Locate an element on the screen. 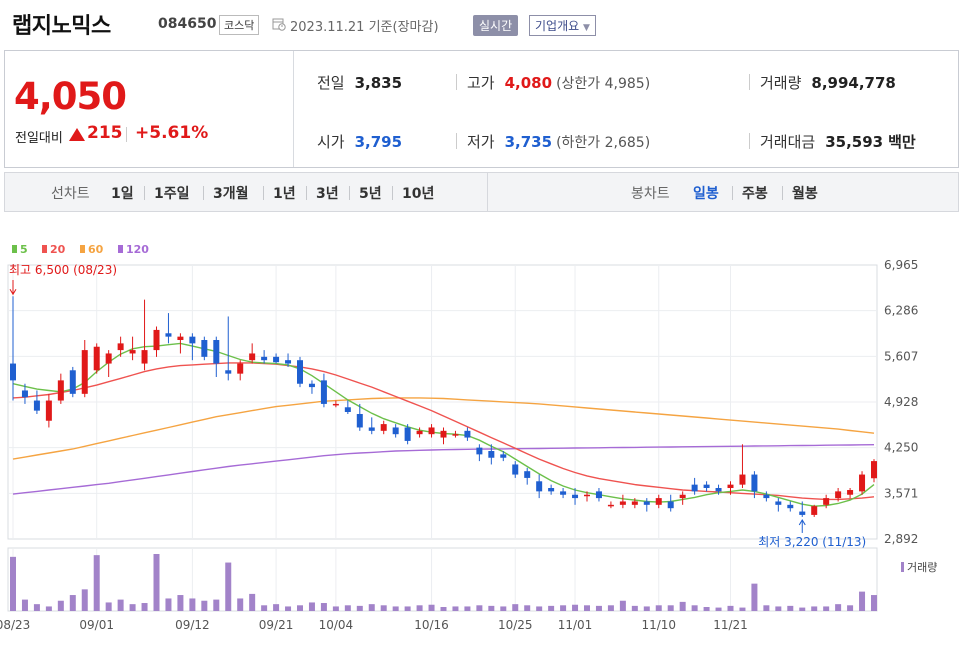 This screenshot has height=653, width=961. period-1d: 1일 is located at coordinates (122, 194).